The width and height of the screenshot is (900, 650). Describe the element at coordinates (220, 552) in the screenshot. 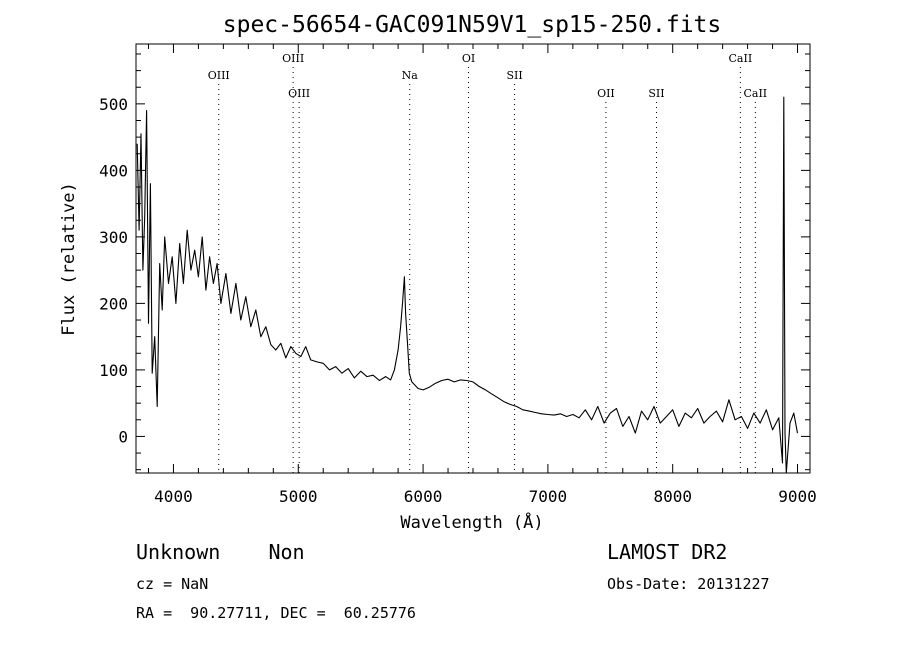

I see `object-class-label: Unknown Non` at that location.